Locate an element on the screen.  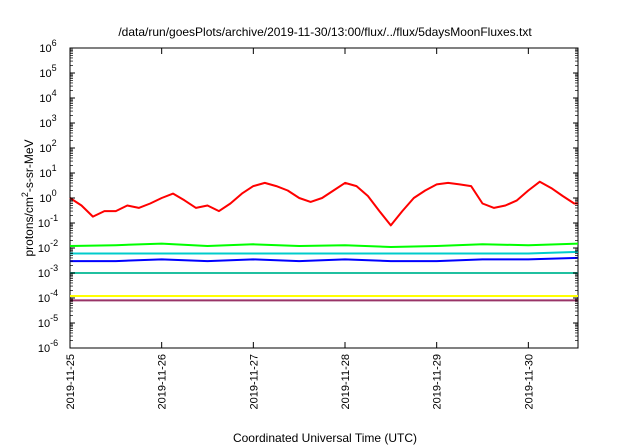
y-tick-label: 10⁻² is located at coordinates (48, 246).